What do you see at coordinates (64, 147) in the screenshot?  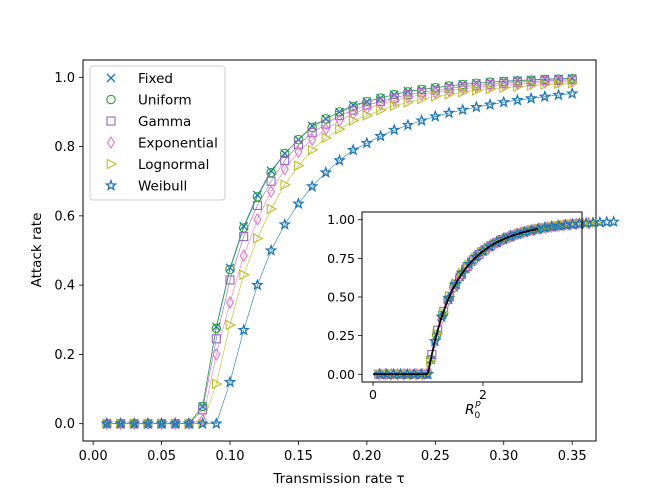 I see `y-tick-label: 0.8` at bounding box center [64, 147].